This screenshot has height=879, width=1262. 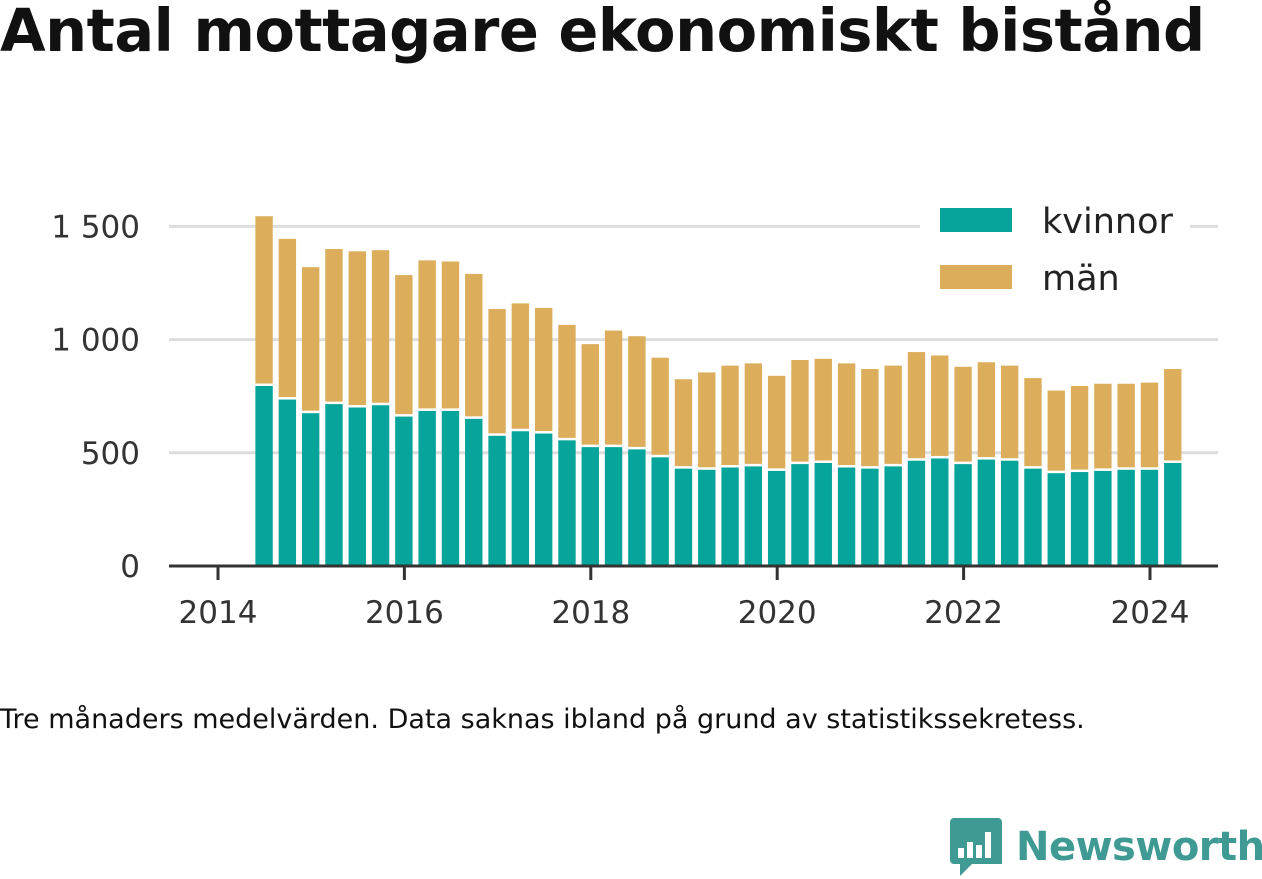 What do you see at coordinates (976, 847) in the screenshot?
I see `bar-chart-badge-icon` at bounding box center [976, 847].